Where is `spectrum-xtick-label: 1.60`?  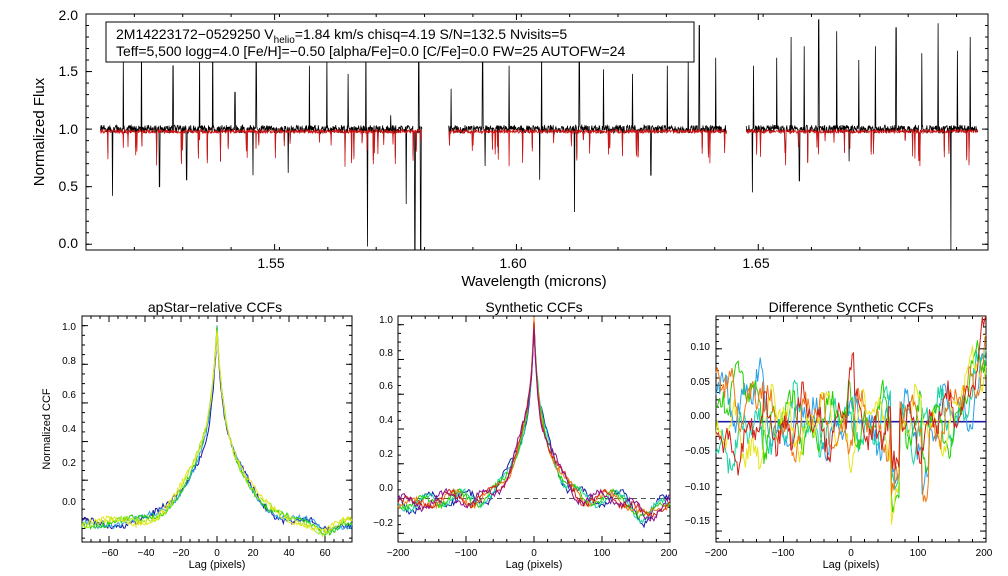 spectrum-xtick-label: 1.60 is located at coordinates (512, 263).